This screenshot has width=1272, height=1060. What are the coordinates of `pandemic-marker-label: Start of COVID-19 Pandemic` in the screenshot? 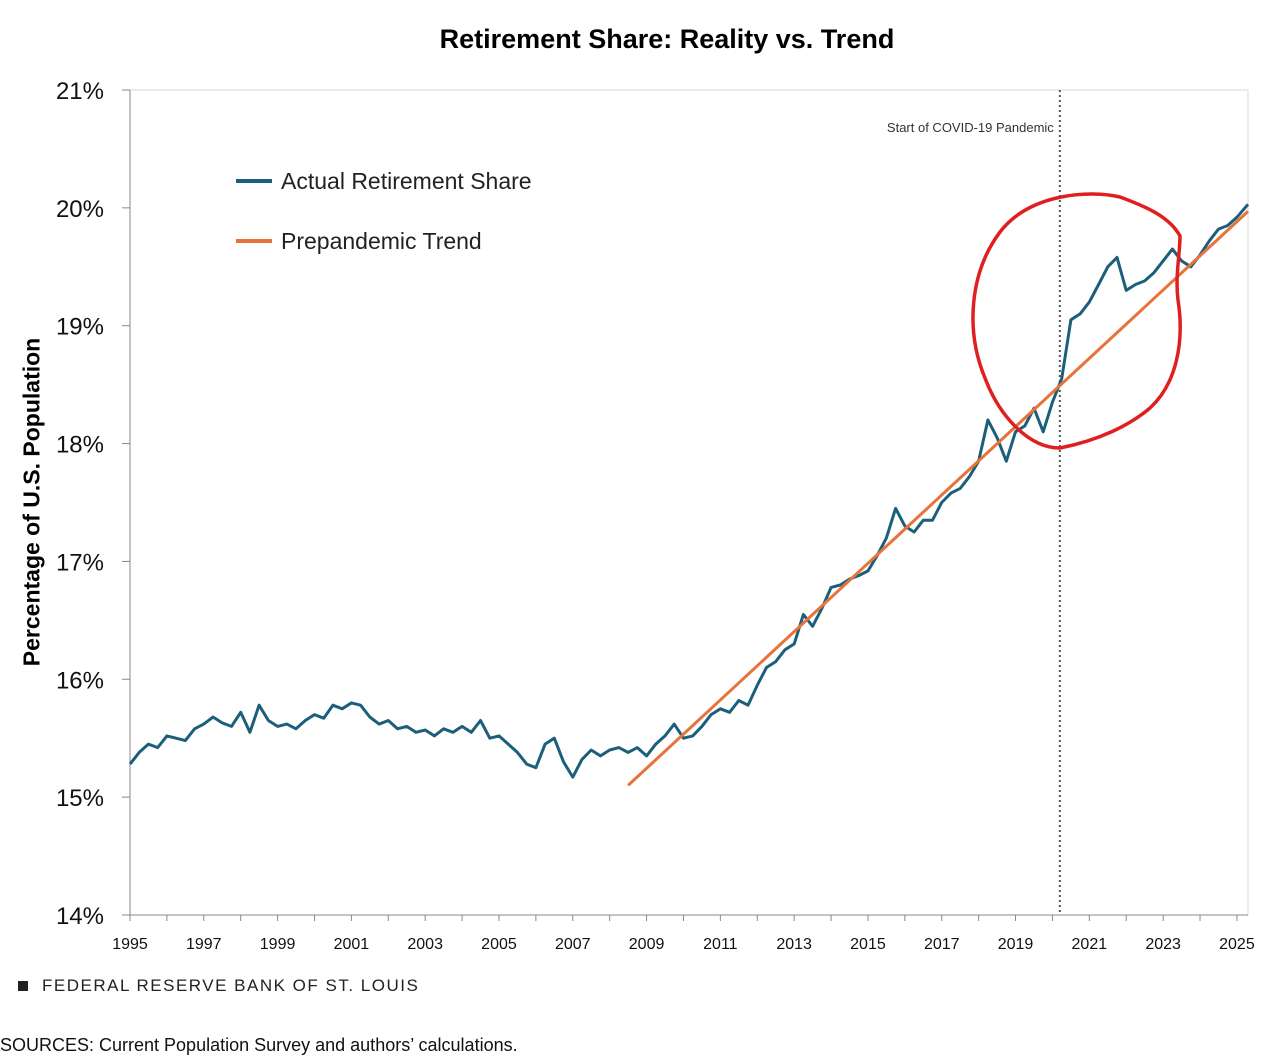 It's located at (970, 127).